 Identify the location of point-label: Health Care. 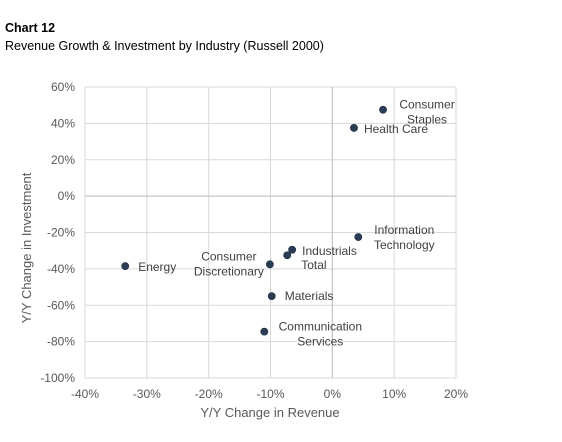
(396, 129).